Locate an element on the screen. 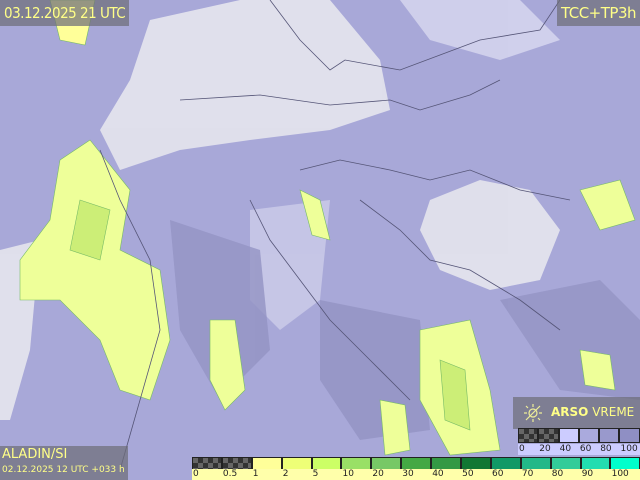 This screenshot has height=480, width=640. legend-tick: 1 is located at coordinates (255, 474).